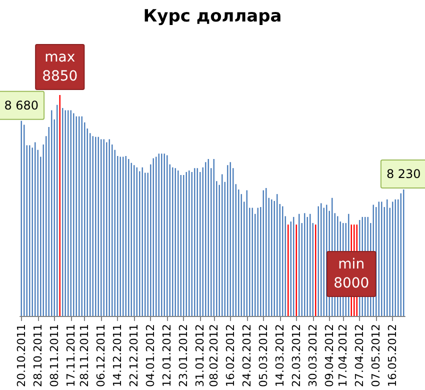 Image resolution: width=425 pixels, height=390 pixels. What do you see at coordinates (151, 356) in the screenshot?
I see `x-tick-label: 04.01.2012` at bounding box center [151, 356].